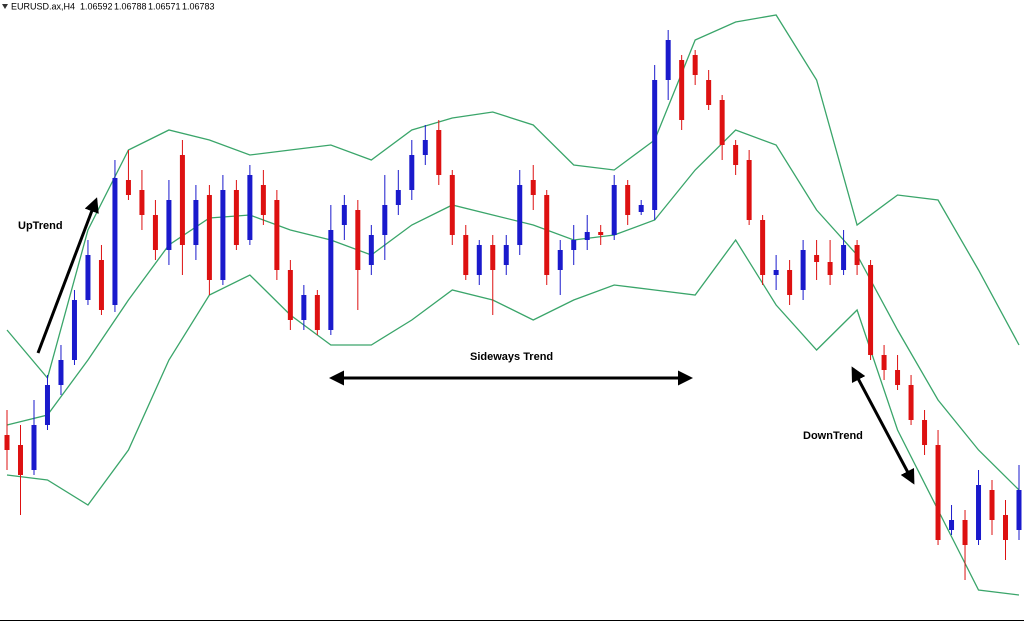  I want to click on annotation: UpTrend, so click(40, 226).